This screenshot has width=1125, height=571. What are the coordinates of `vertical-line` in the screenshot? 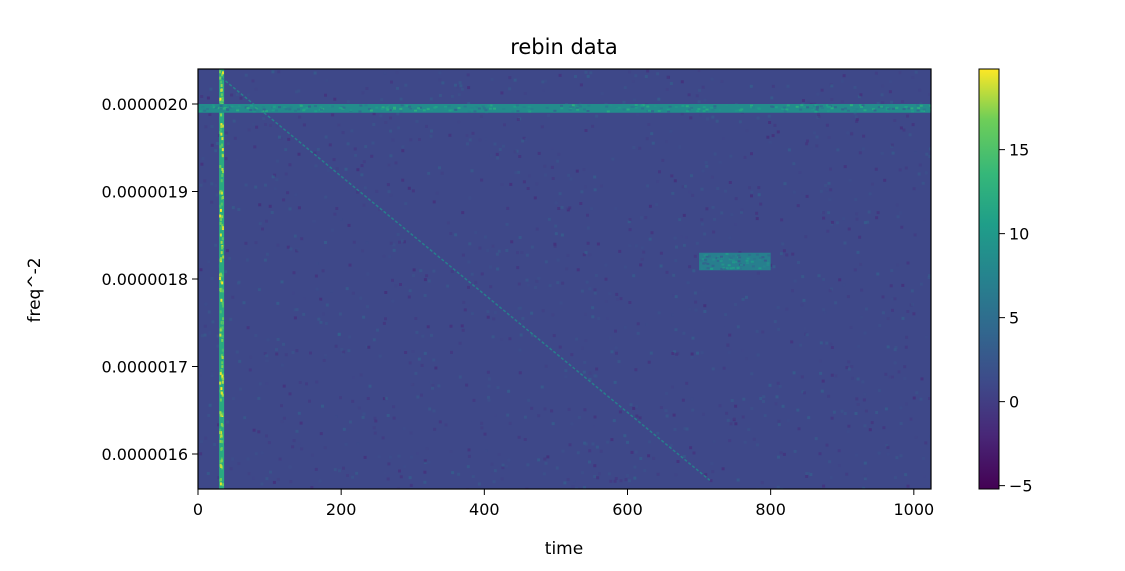 It's located at (222, 279).